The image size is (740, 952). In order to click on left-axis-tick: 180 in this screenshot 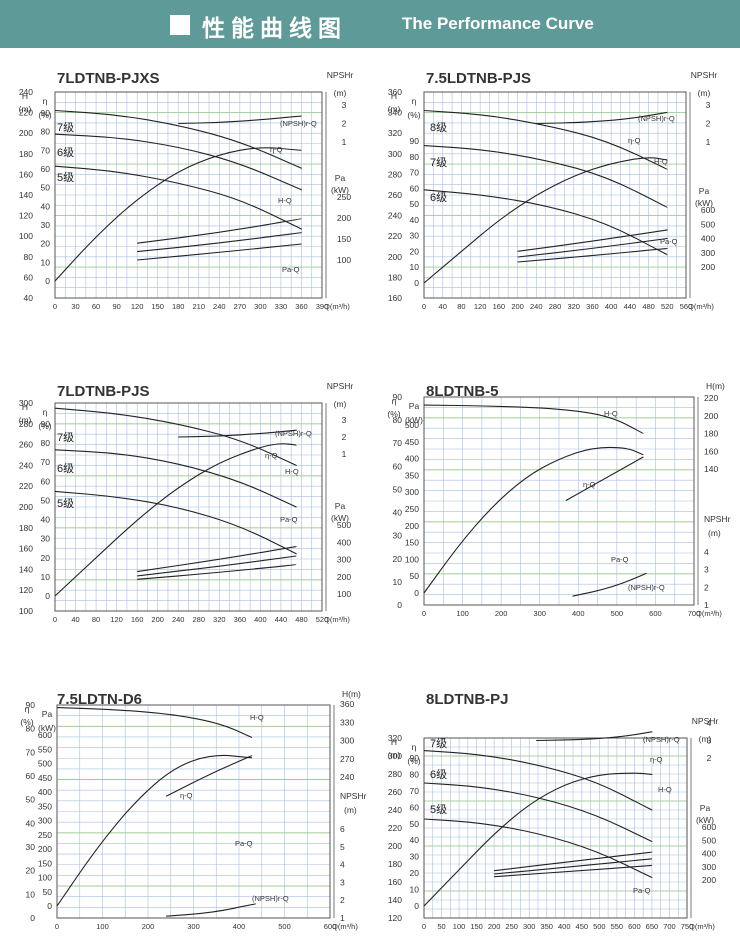, I will do `click(395, 864)`.